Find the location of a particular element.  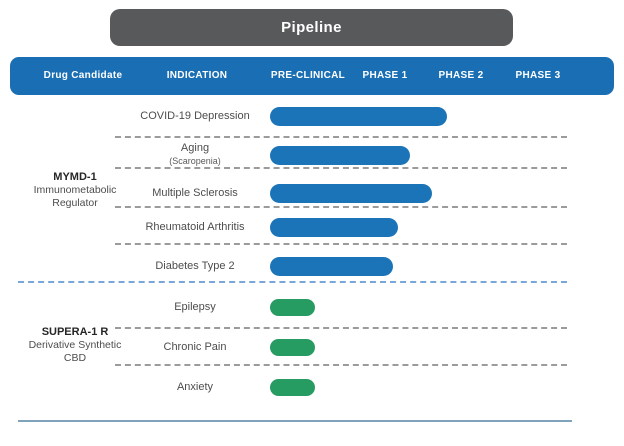

drug-candidate-group-mymd-1: MYMD-1 Immunometabolic Regulator is located at coordinates (75, 190).